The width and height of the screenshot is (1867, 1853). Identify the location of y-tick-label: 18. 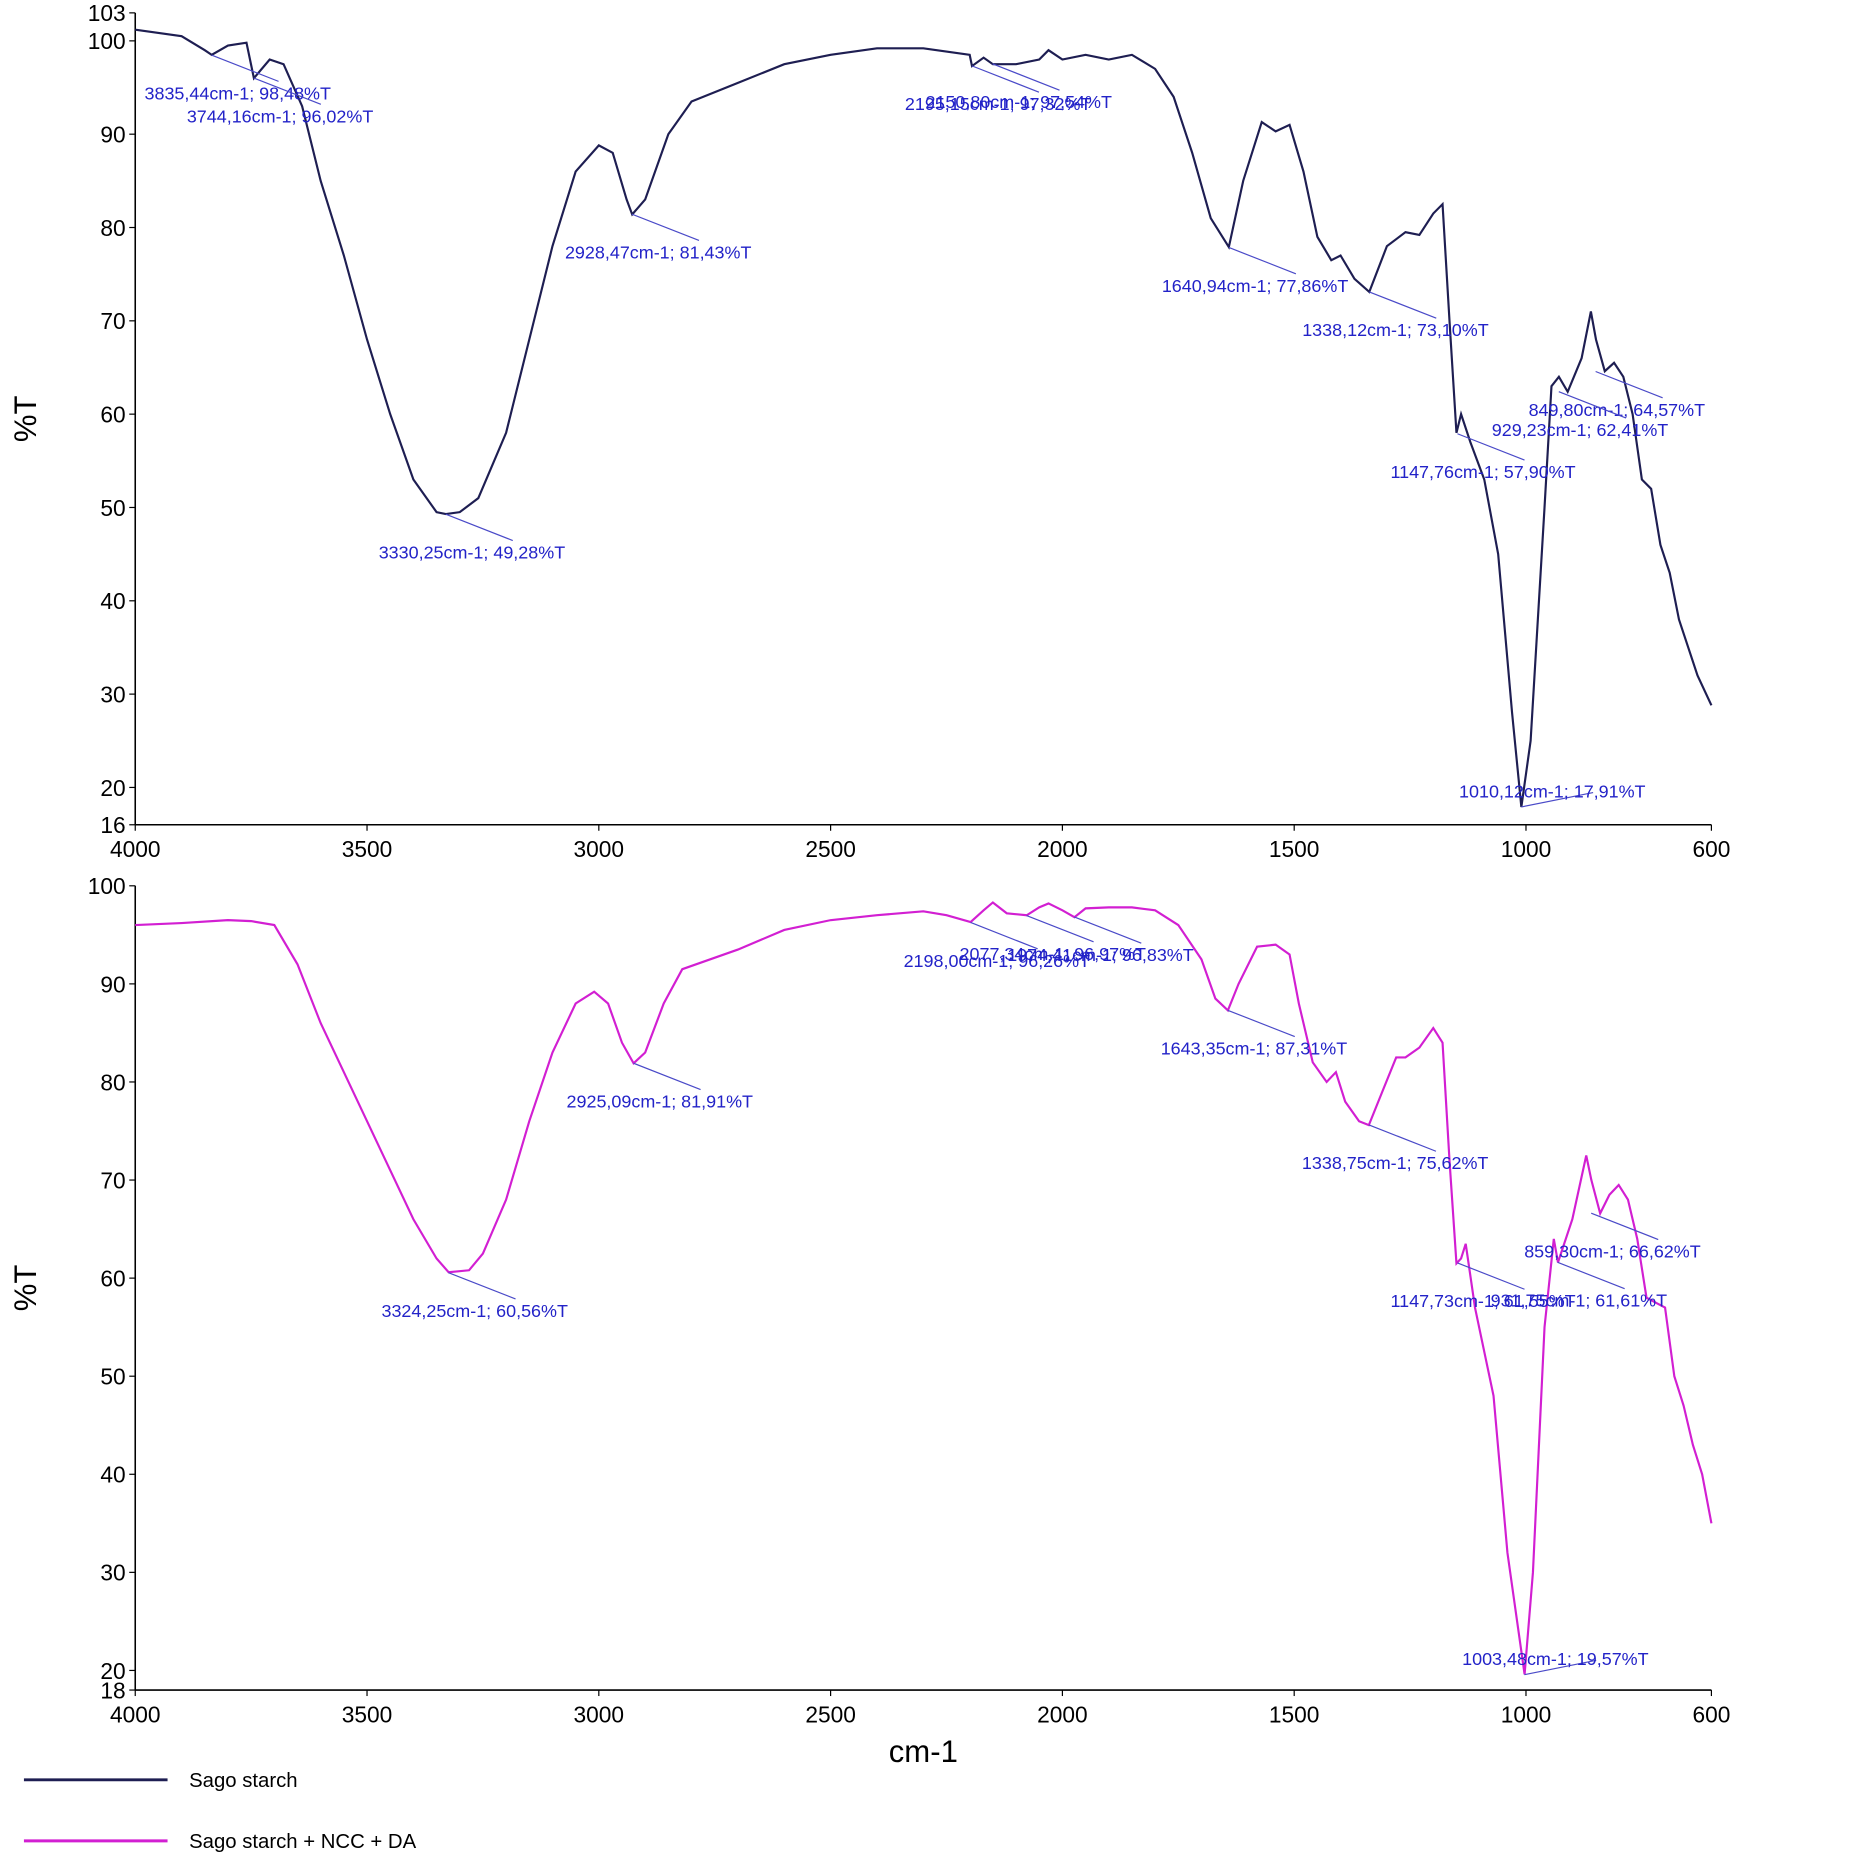
(112, 1690).